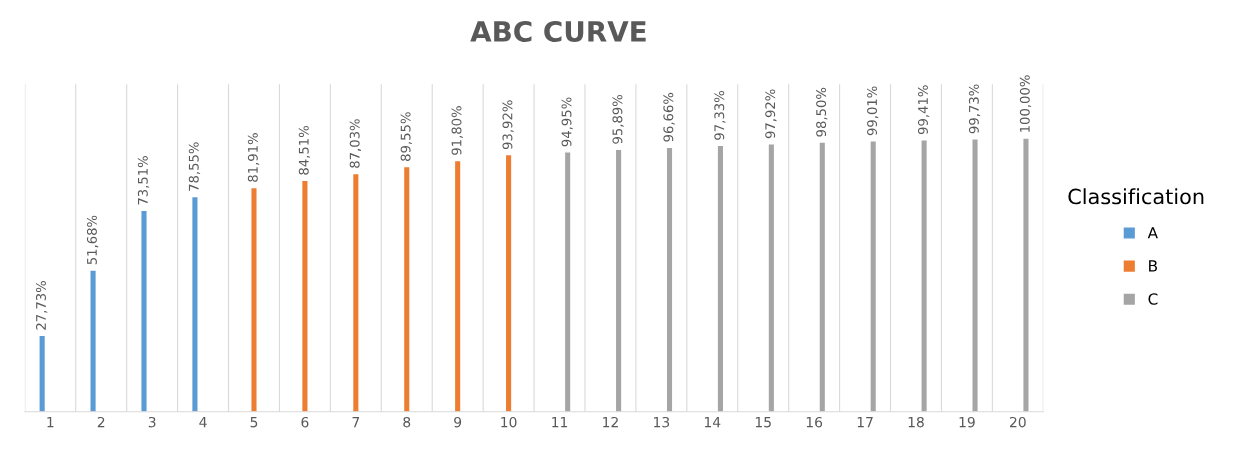 This screenshot has height=455, width=1242. Describe the element at coordinates (194, 166) in the screenshot. I see `data-label: 78,55%` at that location.